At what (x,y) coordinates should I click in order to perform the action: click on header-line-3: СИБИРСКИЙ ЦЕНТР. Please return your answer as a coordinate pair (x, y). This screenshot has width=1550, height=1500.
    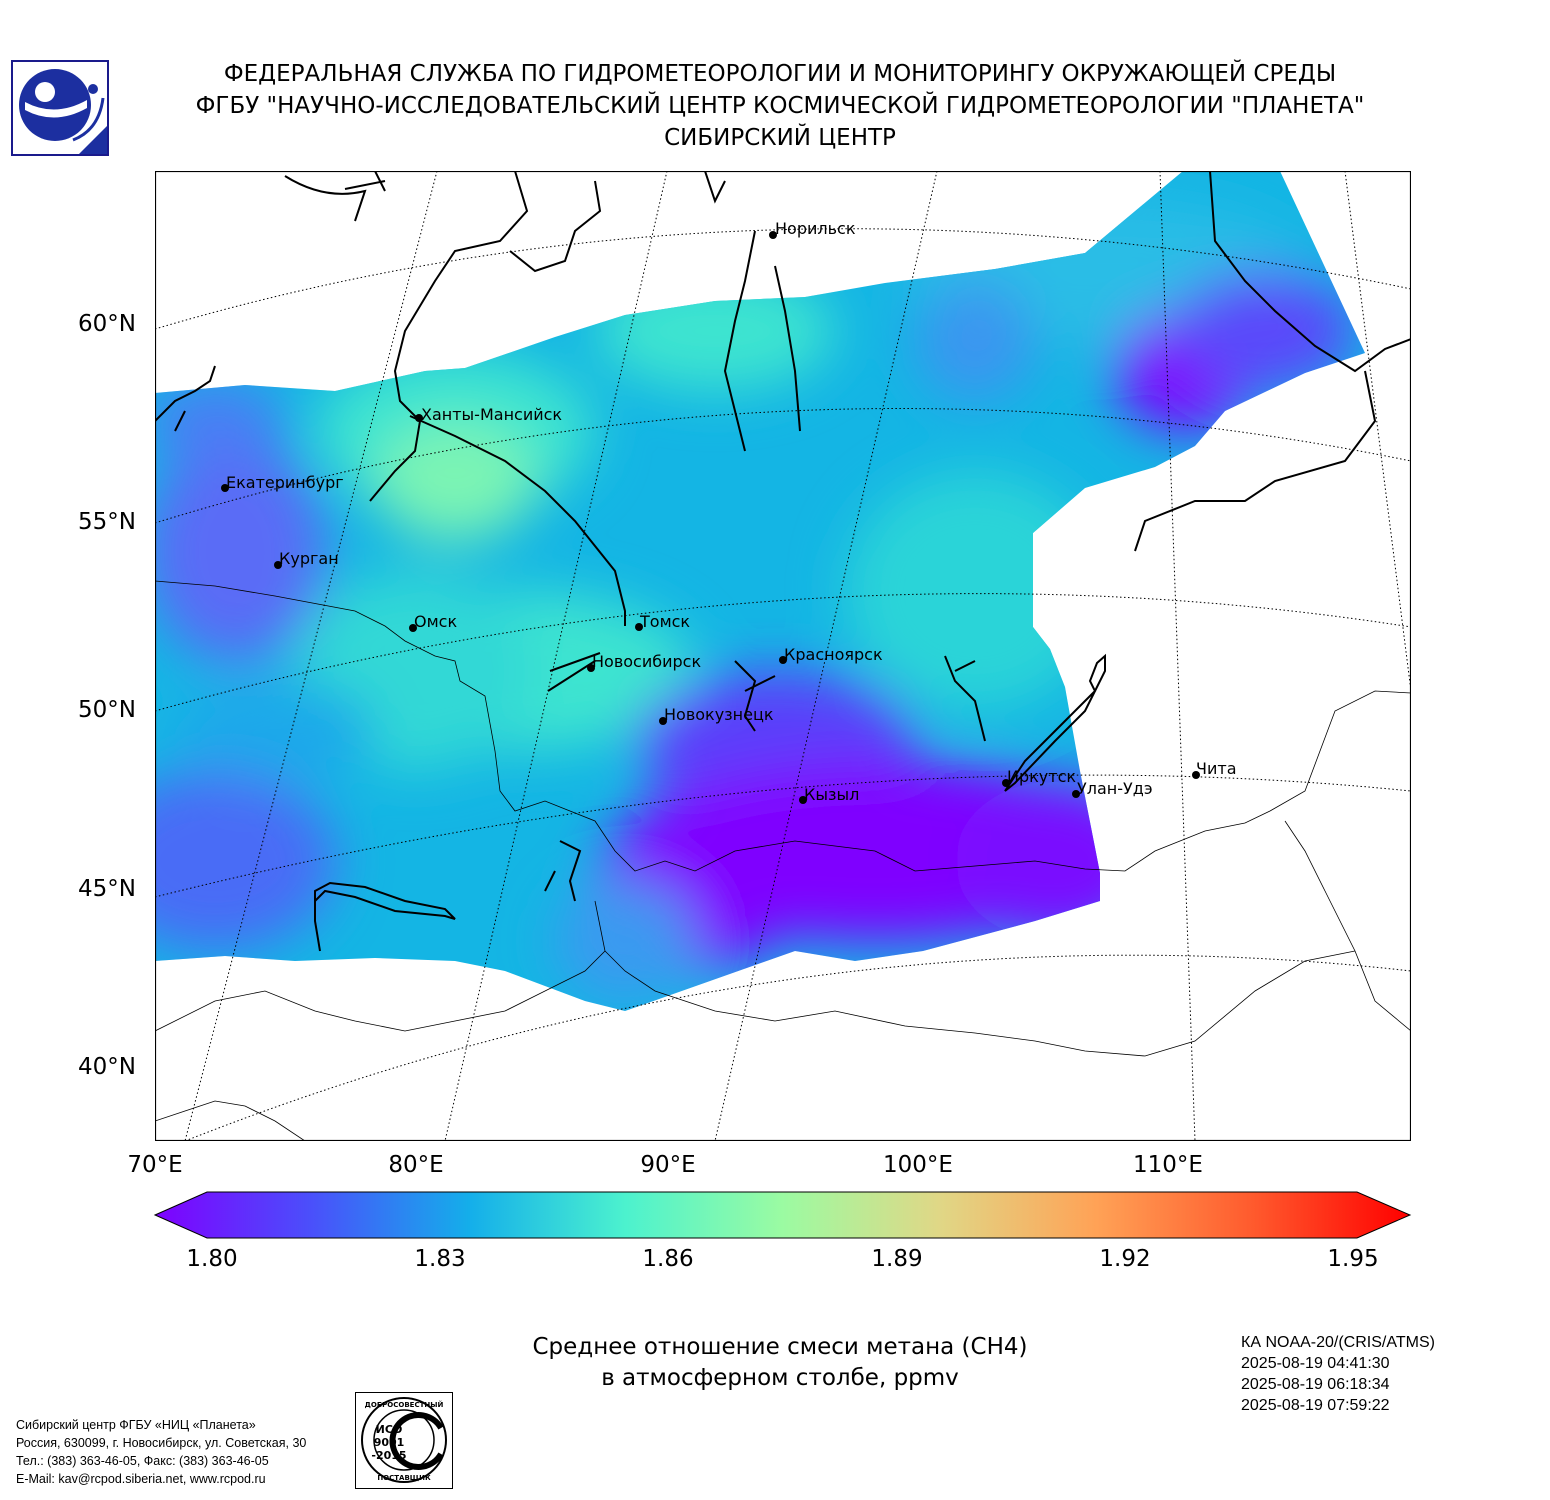
    Looking at the image, I should click on (780, 138).